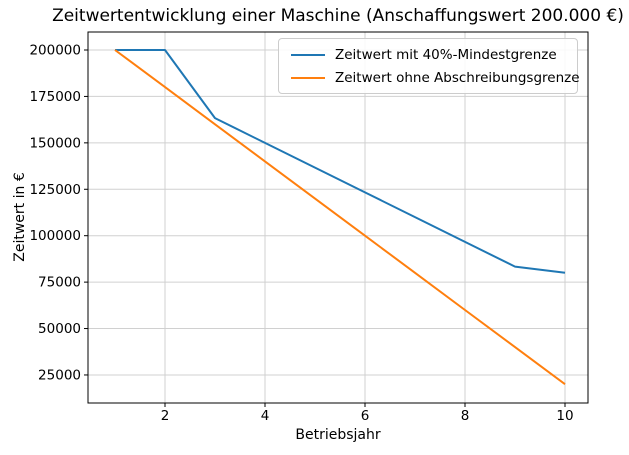 The image size is (629, 455). I want to click on legend-entry-min-limit: Zeitwert mit 40%-Mindestgrenze, so click(429, 54).